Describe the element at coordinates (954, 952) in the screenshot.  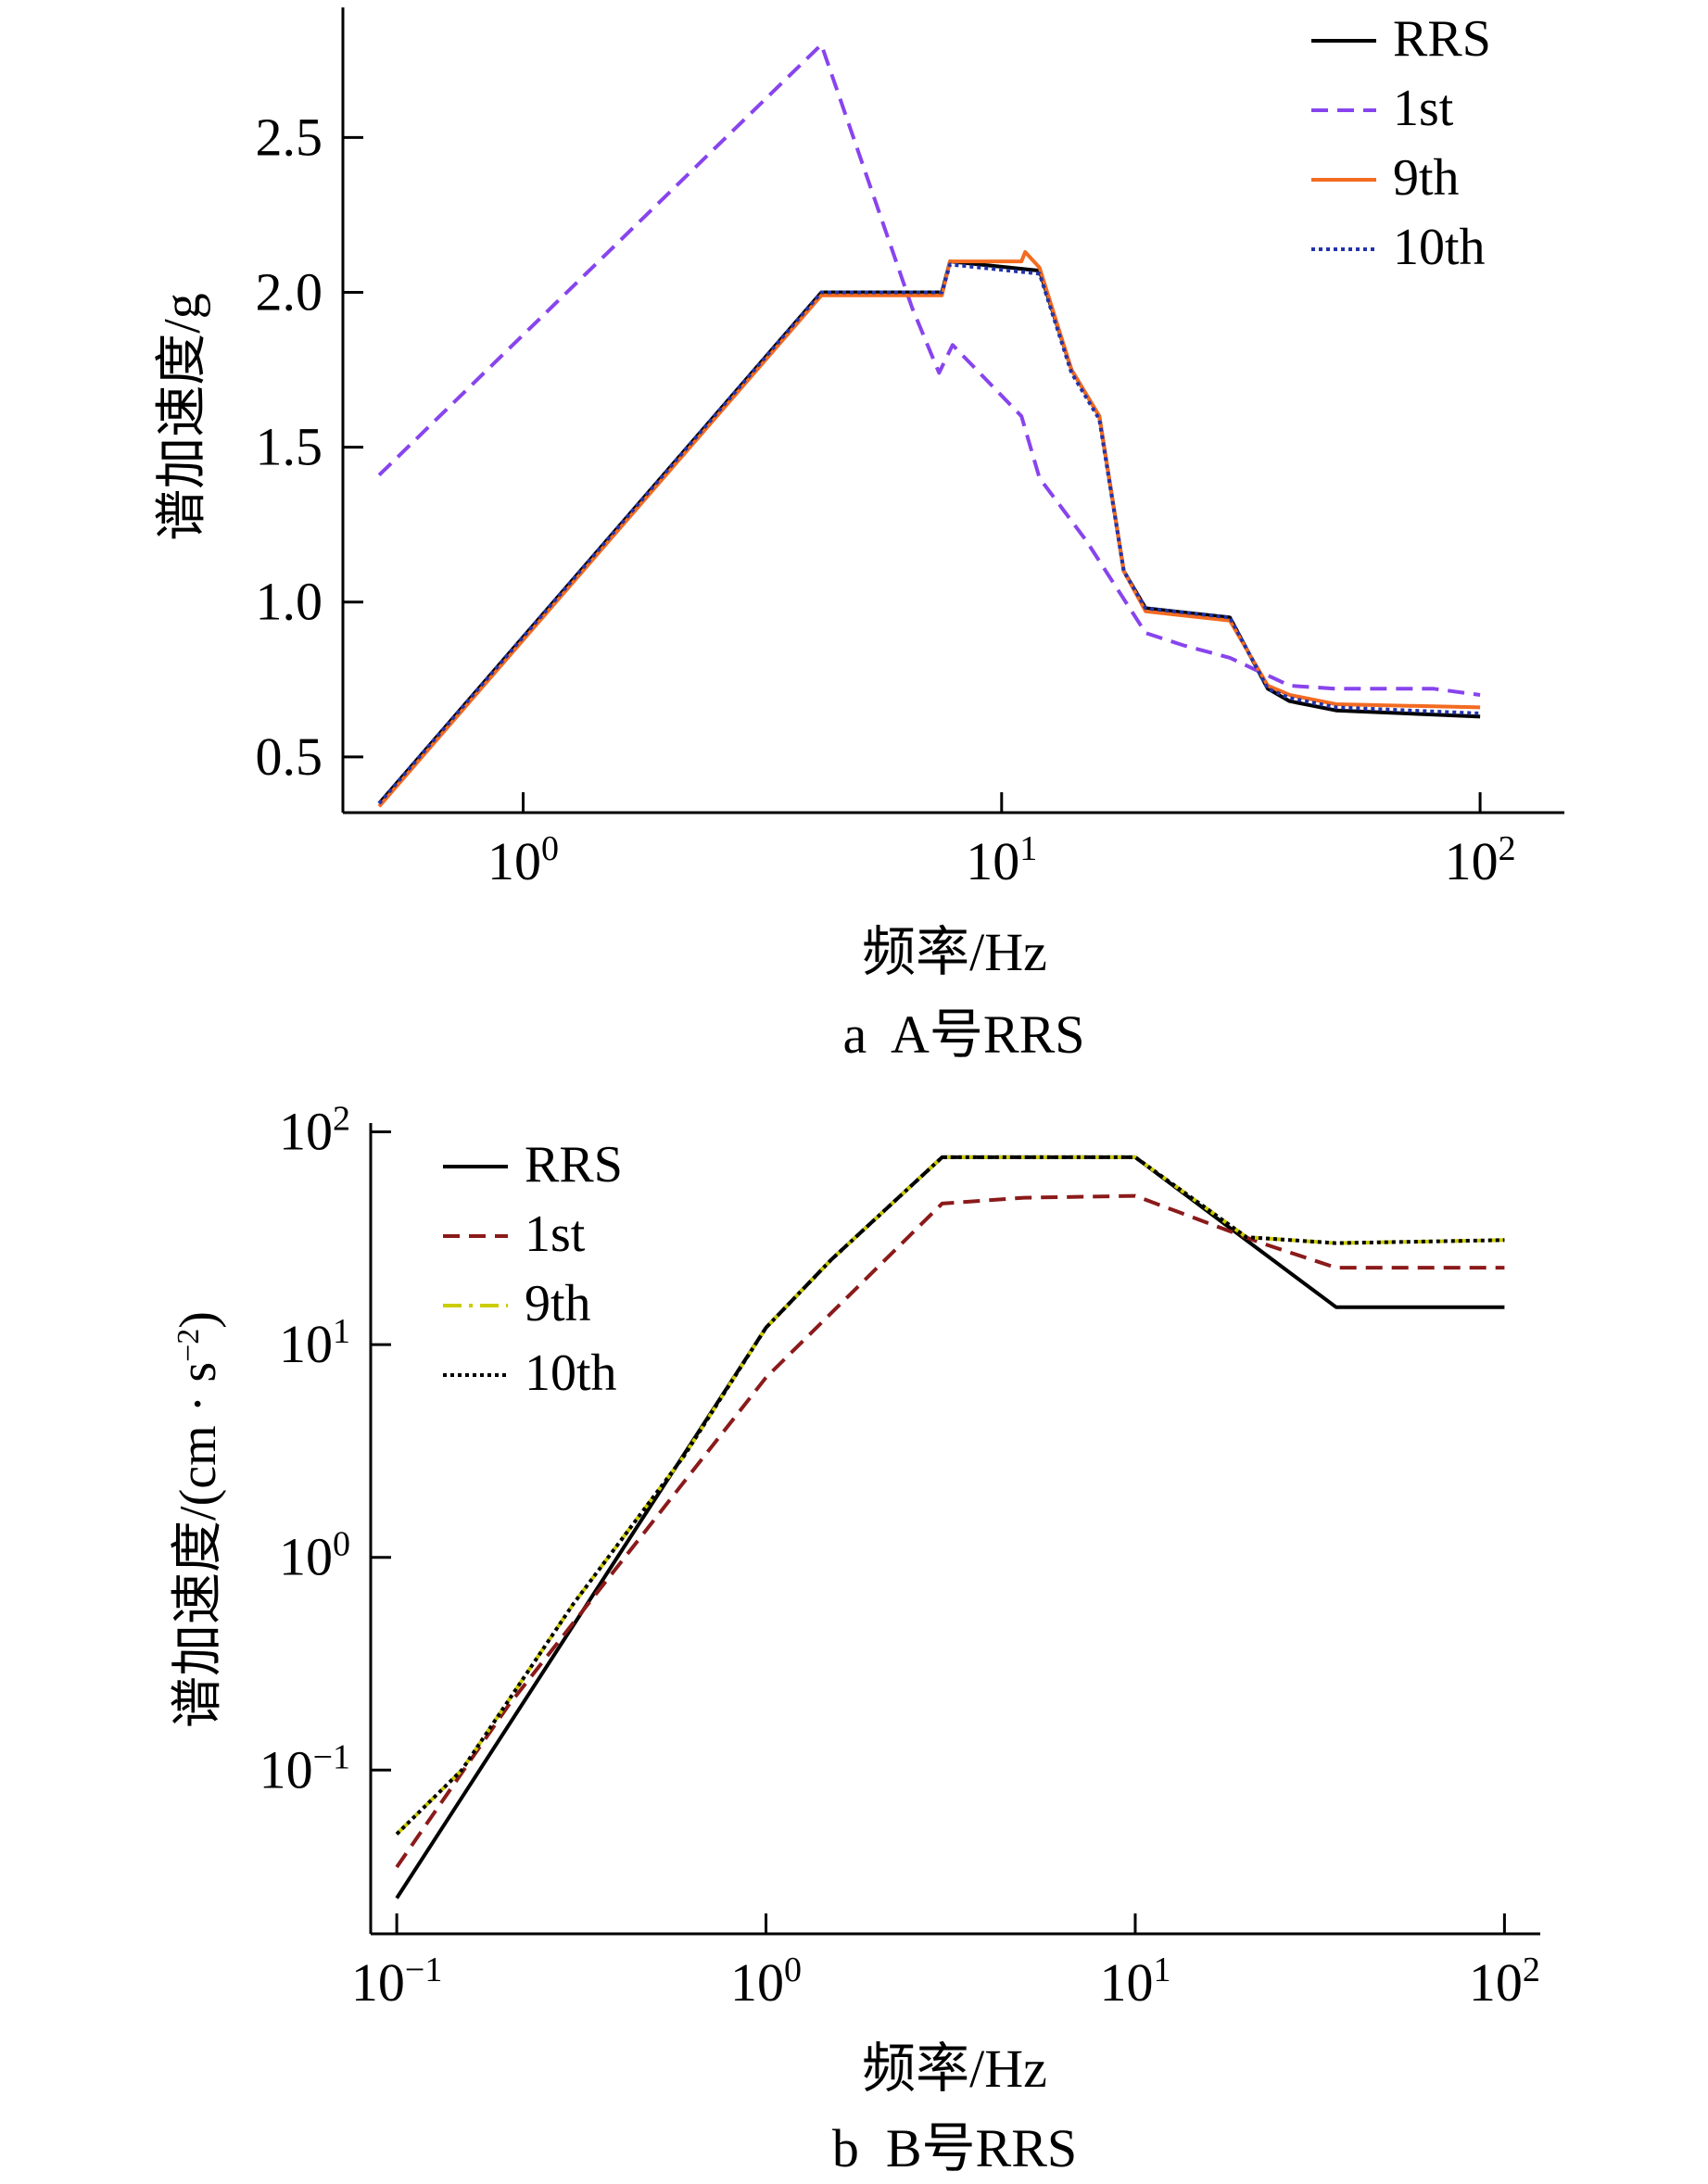
I see `chart-a-x-label: 频率/Hz` at that location.